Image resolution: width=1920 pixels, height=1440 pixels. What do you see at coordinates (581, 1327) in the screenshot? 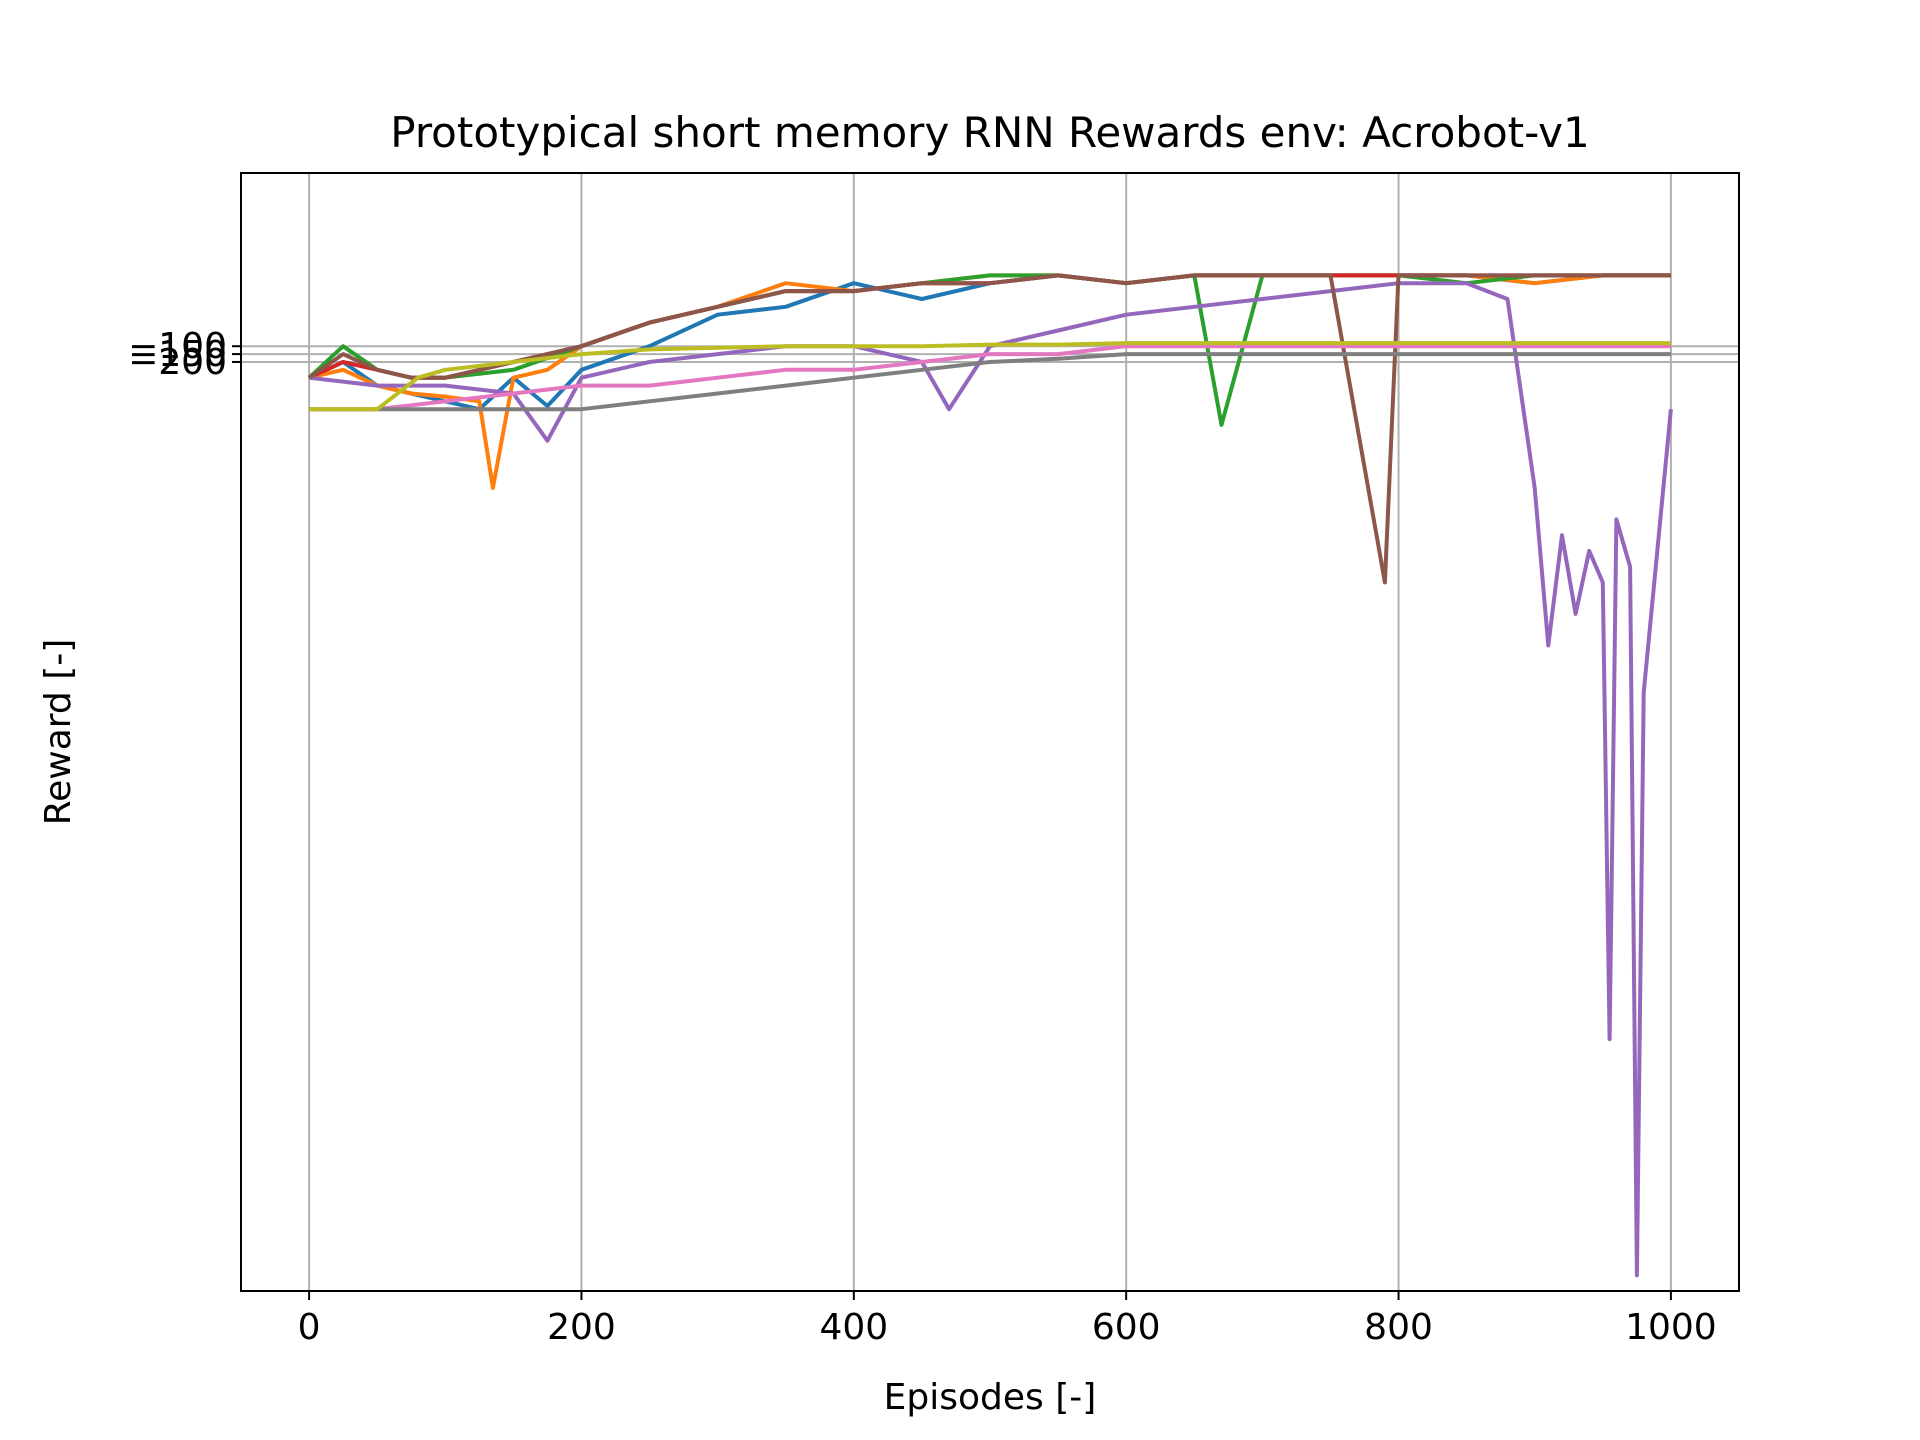
I see `x-tick-label: 200` at bounding box center [581, 1327].